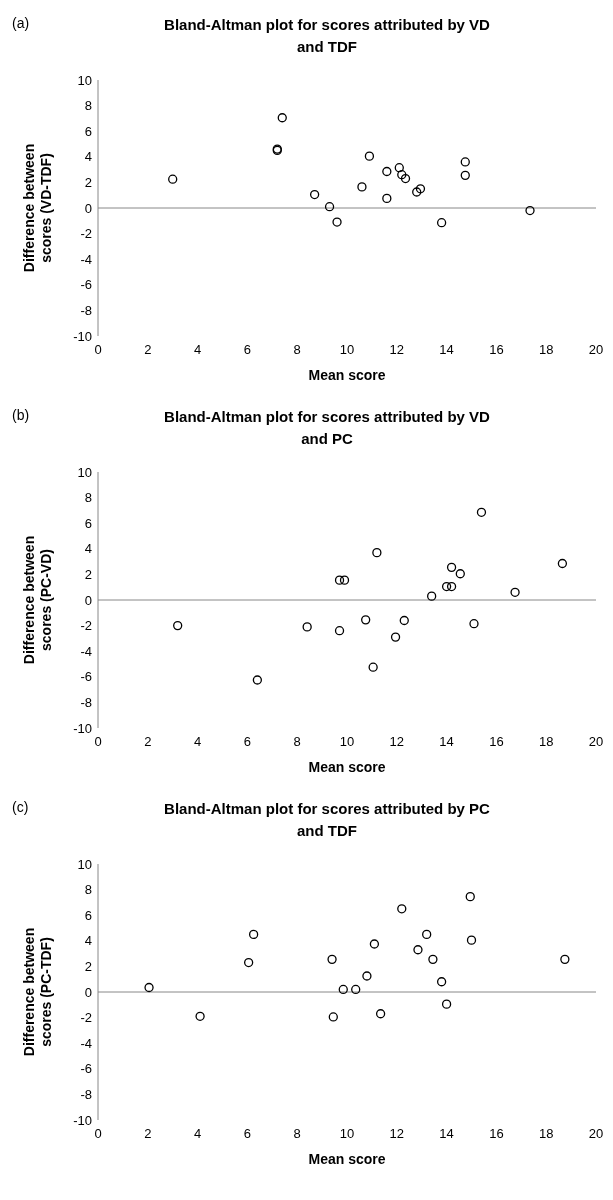 This screenshot has height=1200, width=613. What do you see at coordinates (20, 807) in the screenshot?
I see `text: (c)` at bounding box center [20, 807].